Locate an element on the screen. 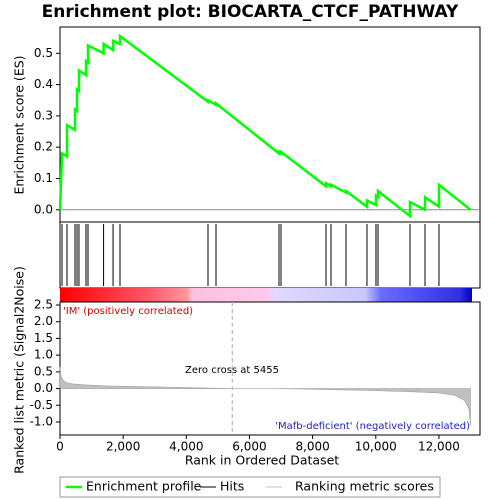  annotation: 'Mafb-deficient' (negatively correlated) is located at coordinates (372, 426).